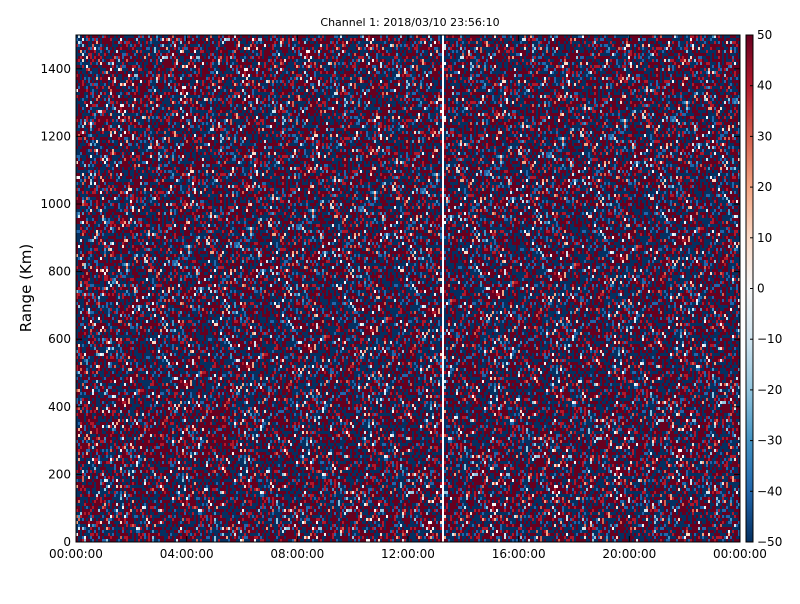 The height and width of the screenshot is (604, 800). Describe the element at coordinates (769, 441) in the screenshot. I see `colorbar-tick-label: −30` at that location.